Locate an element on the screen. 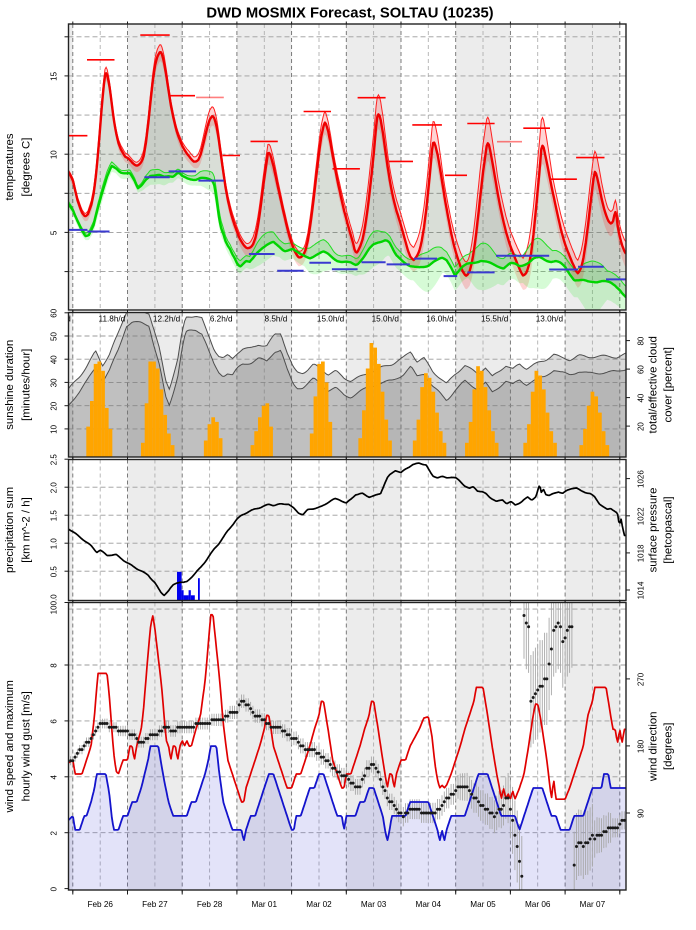 Image resolution: width=696 pixels, height=930 pixels. svg-text: 90 is located at coordinates (641, 813).